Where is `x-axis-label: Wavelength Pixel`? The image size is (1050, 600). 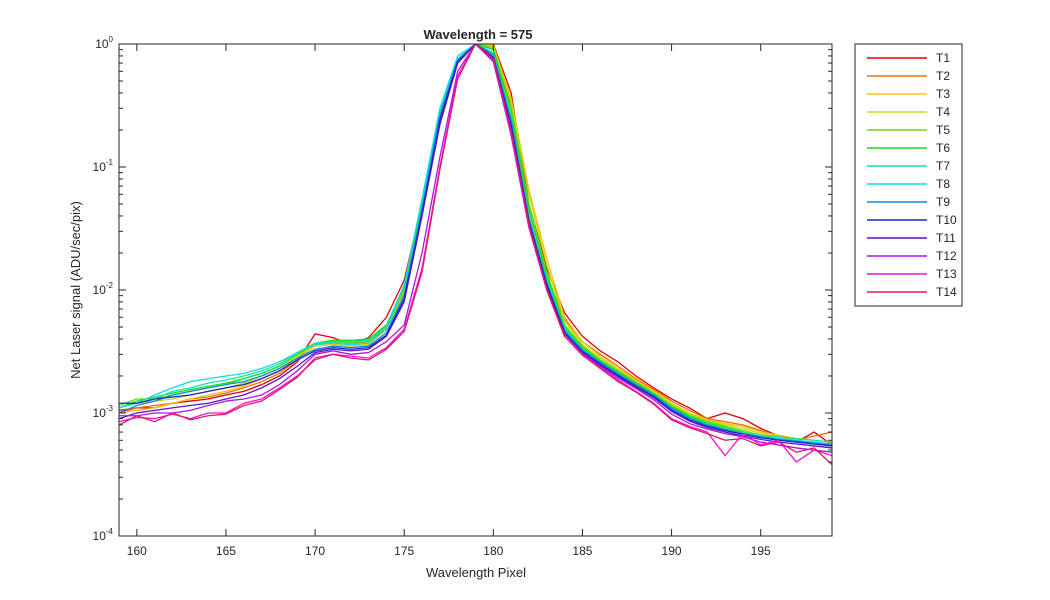 x-axis-label: Wavelength Pixel is located at coordinates (476, 572).